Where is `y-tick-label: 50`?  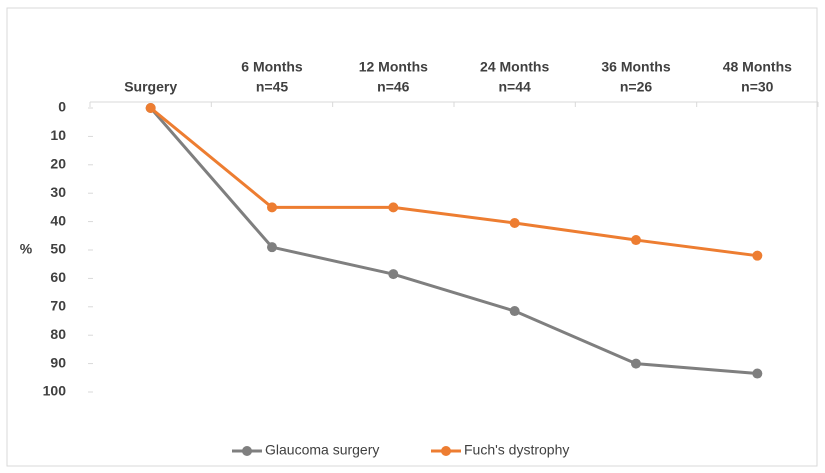 y-tick-label: 50 is located at coordinates (58, 249).